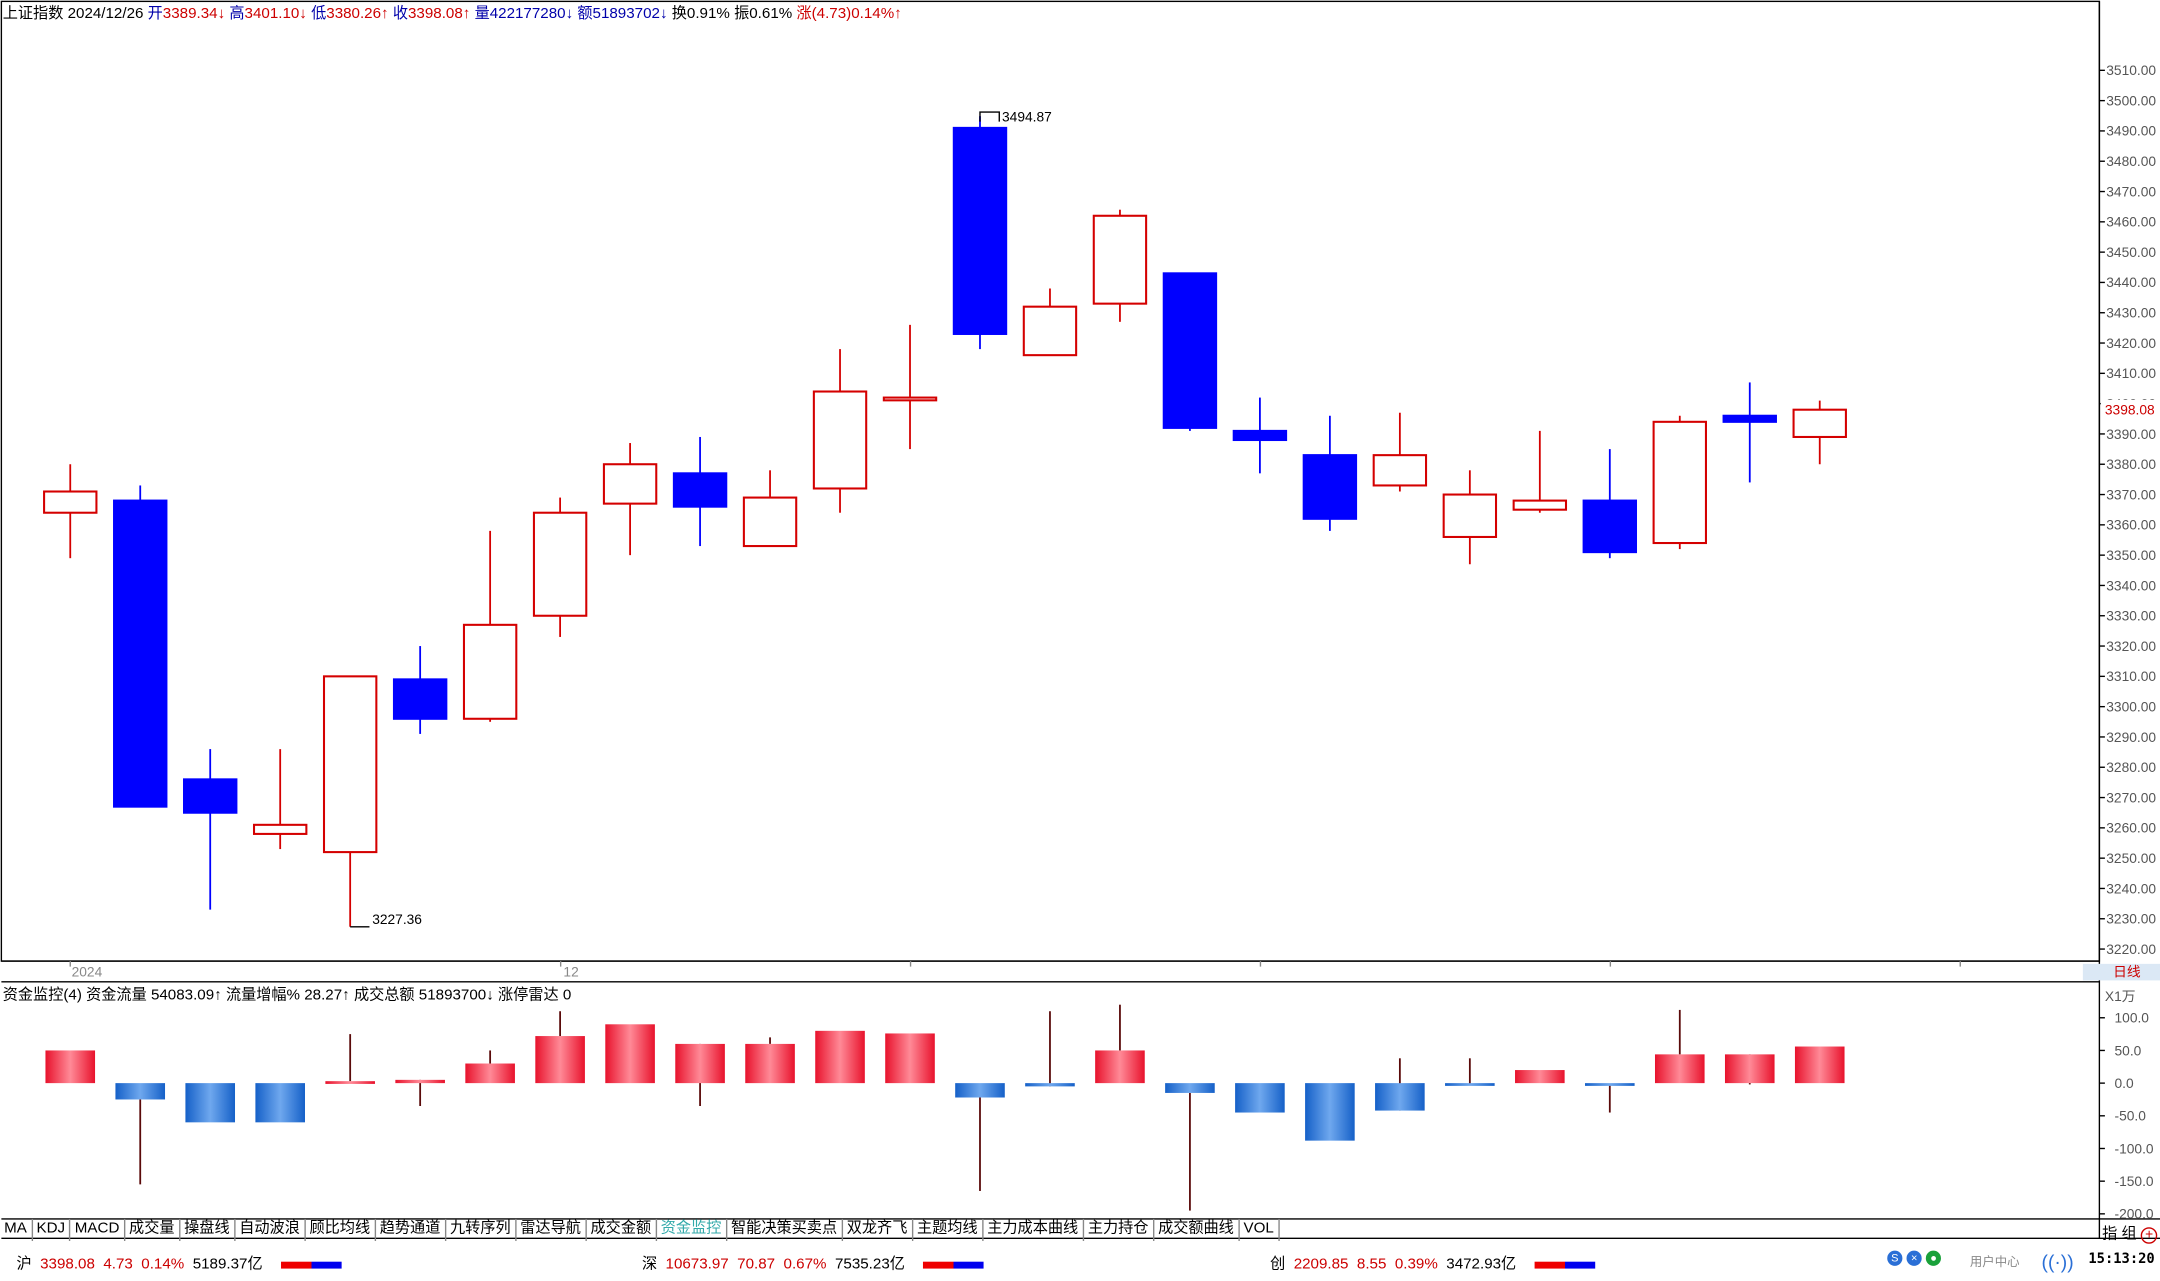 The height and width of the screenshot is (1281, 2160). Describe the element at coordinates (1119, 1230) in the screenshot. I see `tab-16: 主力持仓` at that location.